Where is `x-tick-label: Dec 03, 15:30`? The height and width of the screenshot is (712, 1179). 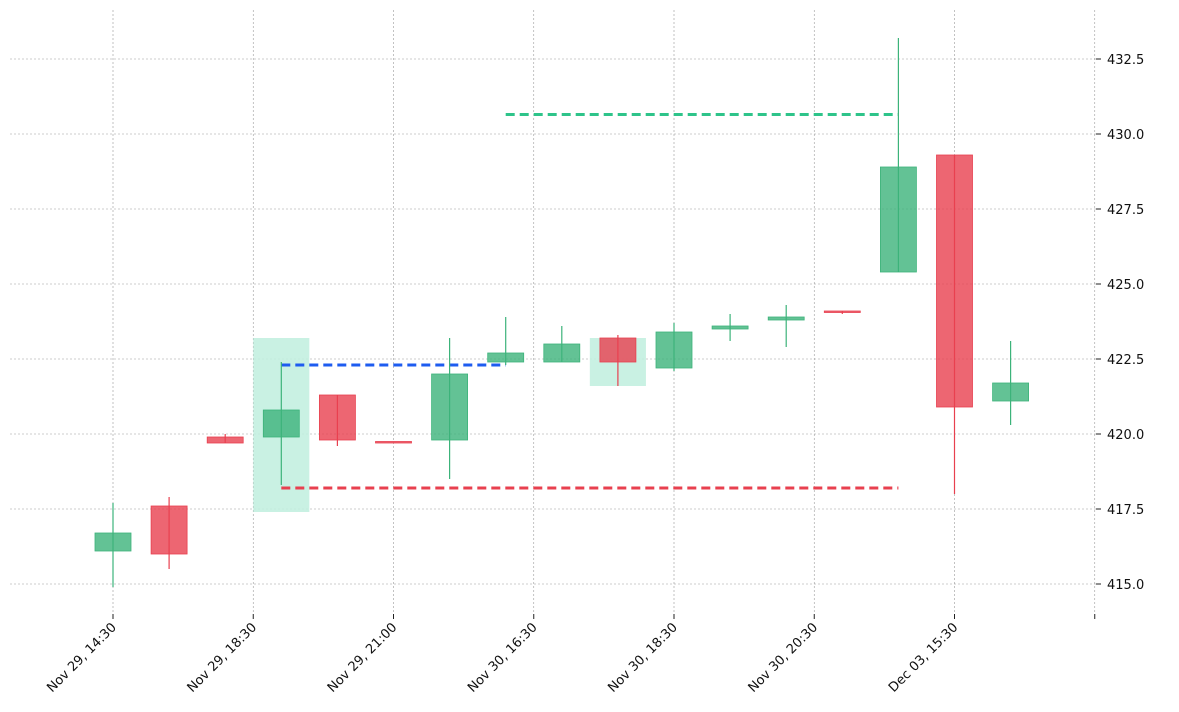 x-tick-label: Dec 03, 15:30 is located at coordinates (923, 657).